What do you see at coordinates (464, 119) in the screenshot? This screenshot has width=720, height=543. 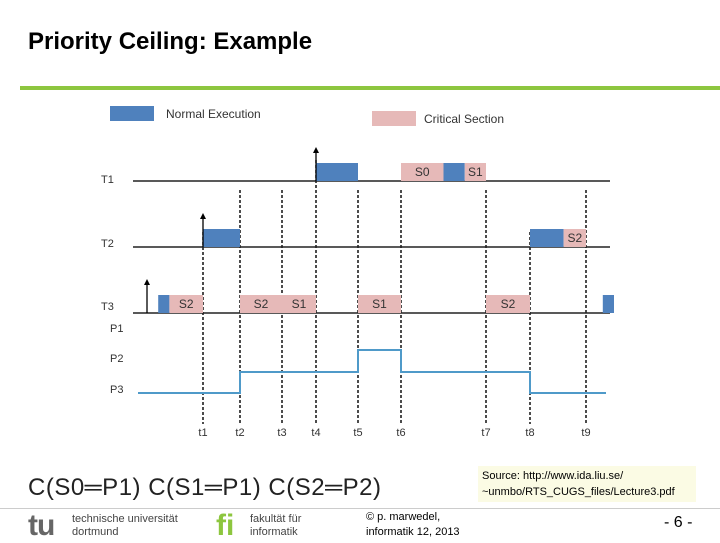 I see `legend-critical-label: Critical Section` at bounding box center [464, 119].